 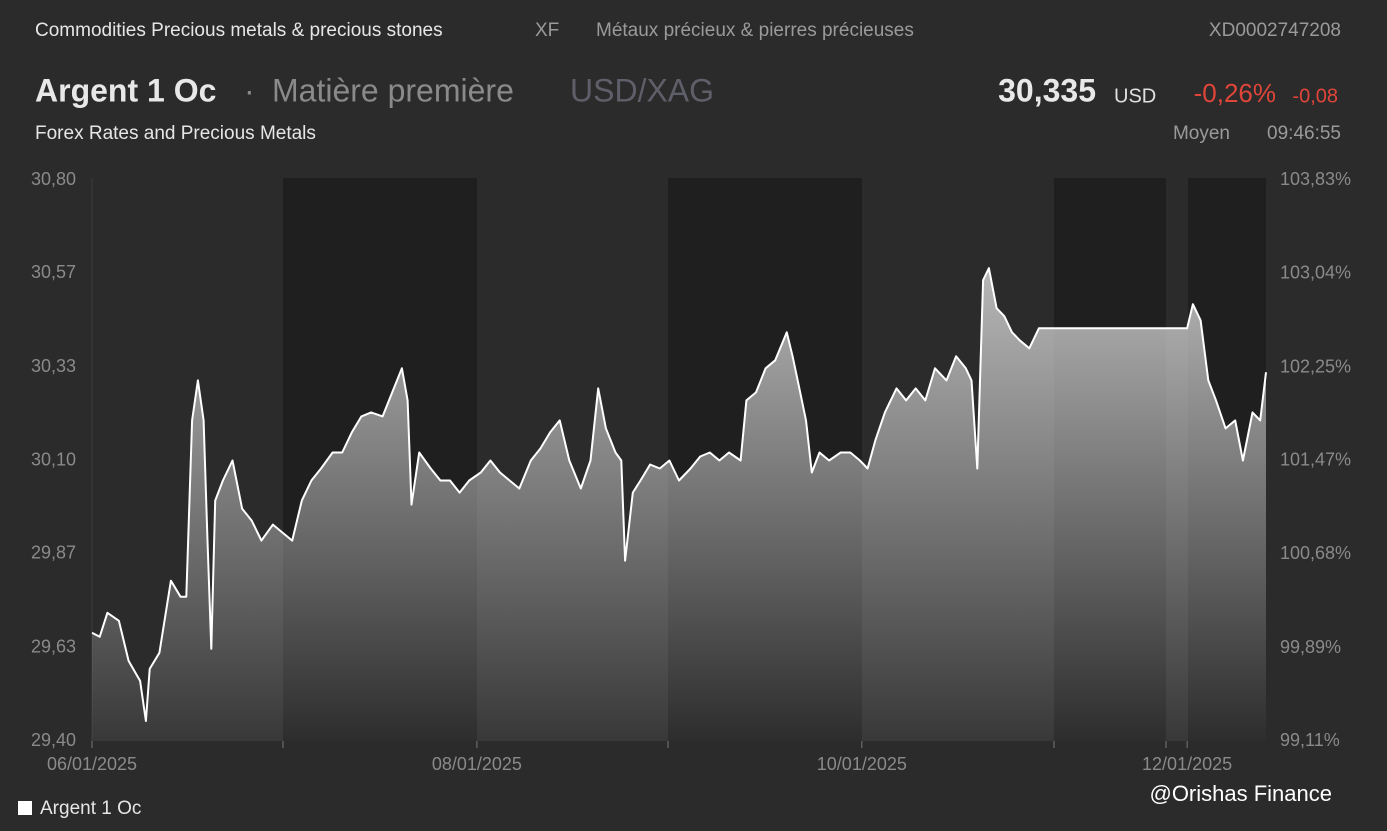 What do you see at coordinates (53, 366) in the screenshot?
I see `y-tick-label: 30,33` at bounding box center [53, 366].